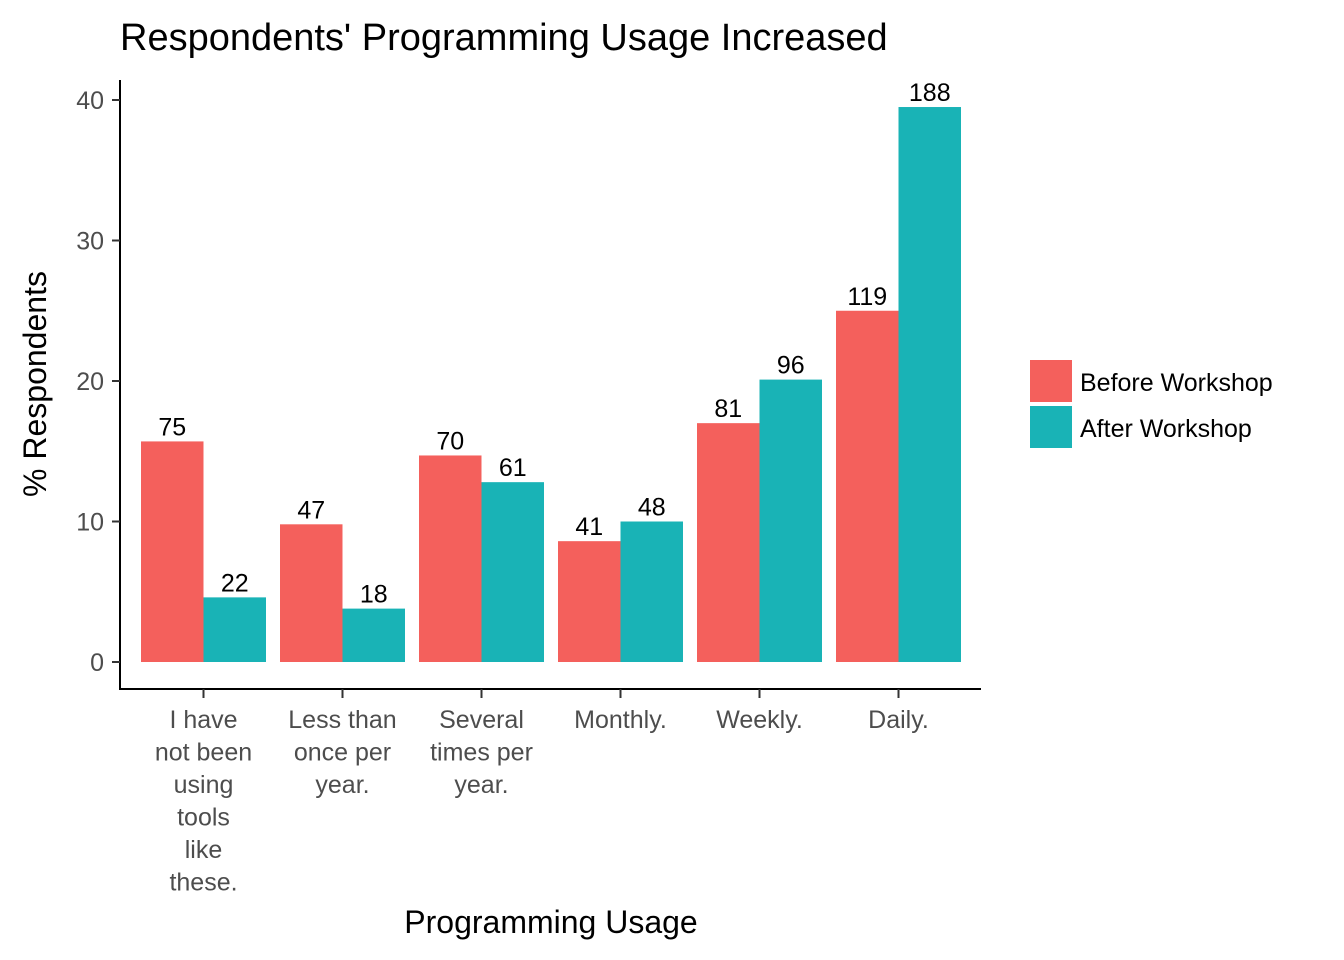 Image resolution: width=1344 pixels, height=960 pixels. I want to click on bar-data-label: 70, so click(450, 441).